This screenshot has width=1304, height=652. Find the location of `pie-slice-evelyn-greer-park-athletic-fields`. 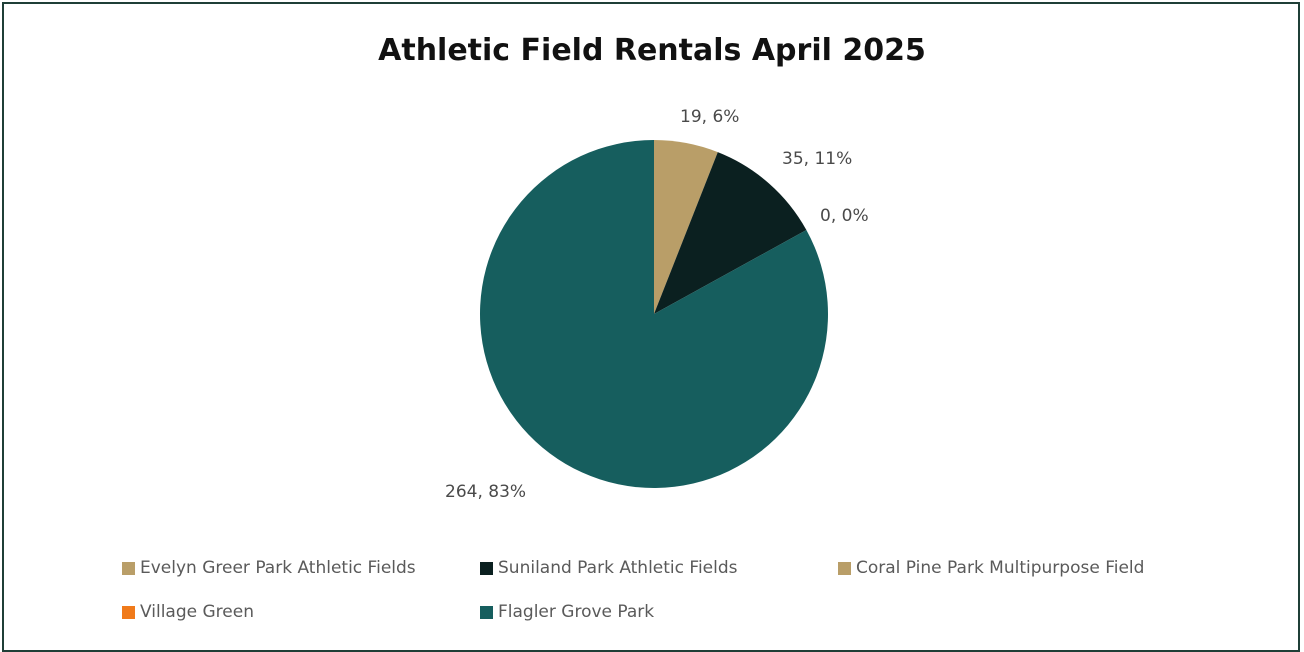

pie-slice-evelyn-greer-park-athletic-fields is located at coordinates (686, 227).